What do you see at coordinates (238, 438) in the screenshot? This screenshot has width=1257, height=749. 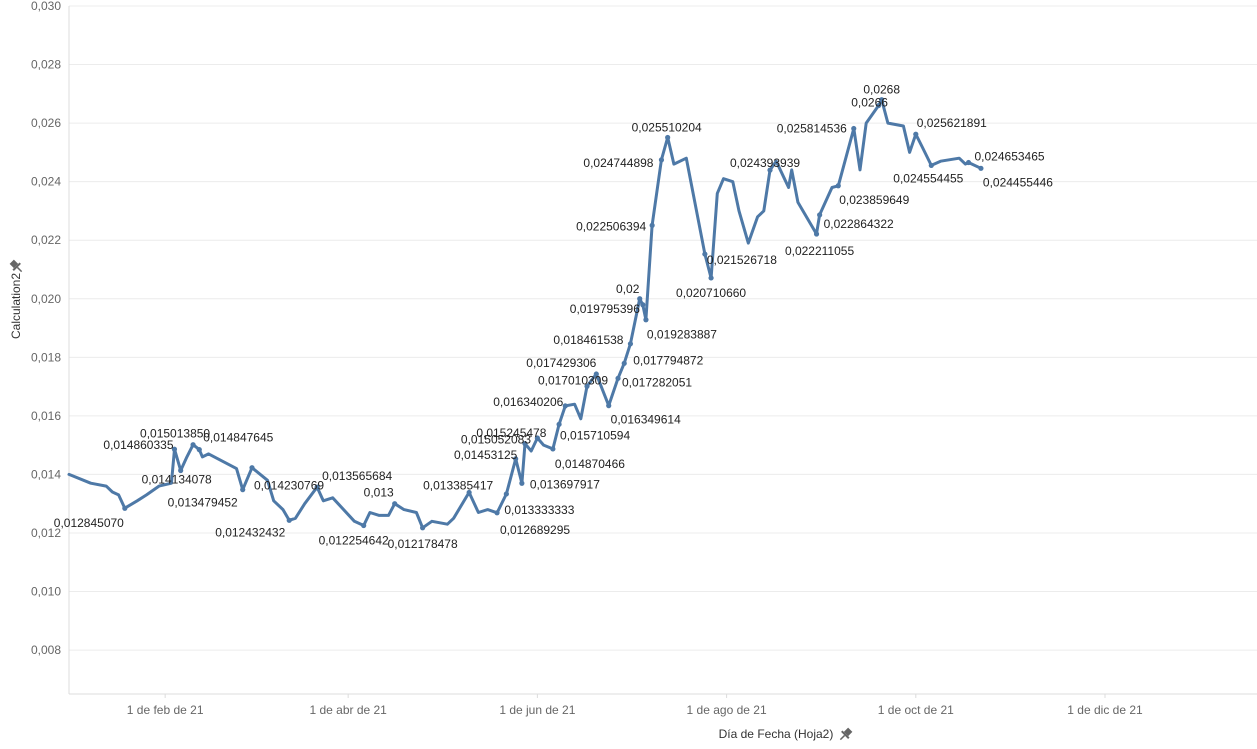 I see `data-label: 0,014847645` at bounding box center [238, 438].